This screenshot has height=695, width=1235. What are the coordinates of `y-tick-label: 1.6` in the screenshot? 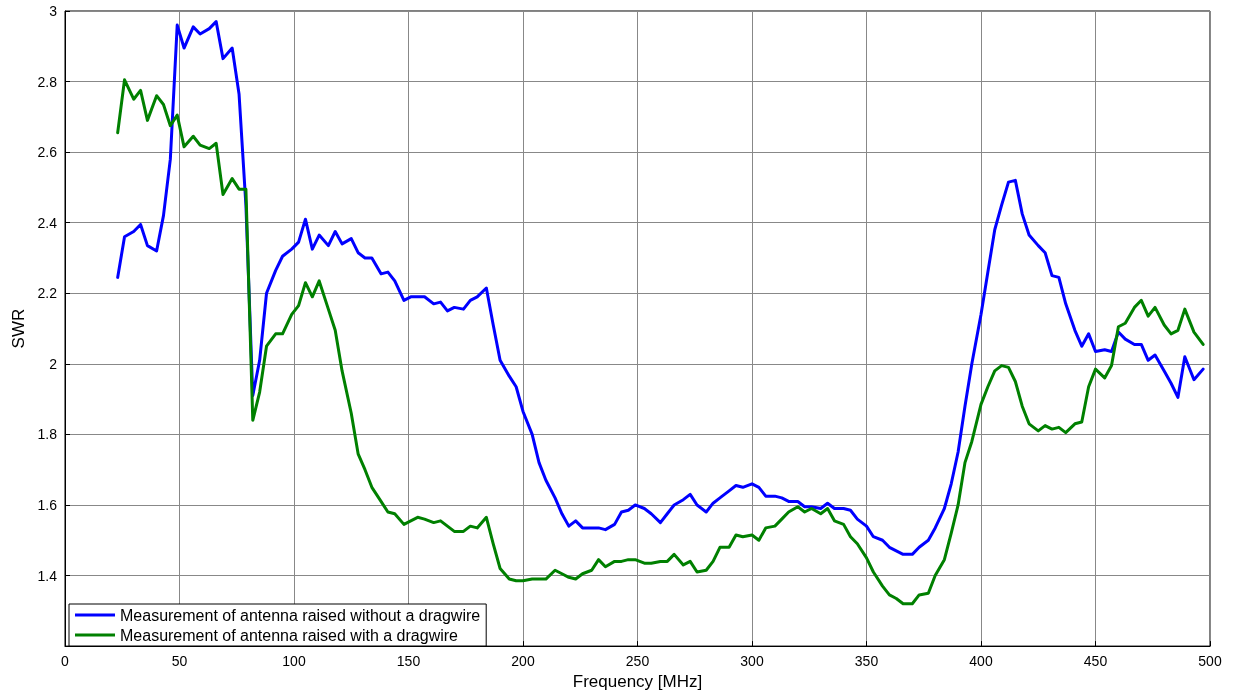 It's located at (47, 504).